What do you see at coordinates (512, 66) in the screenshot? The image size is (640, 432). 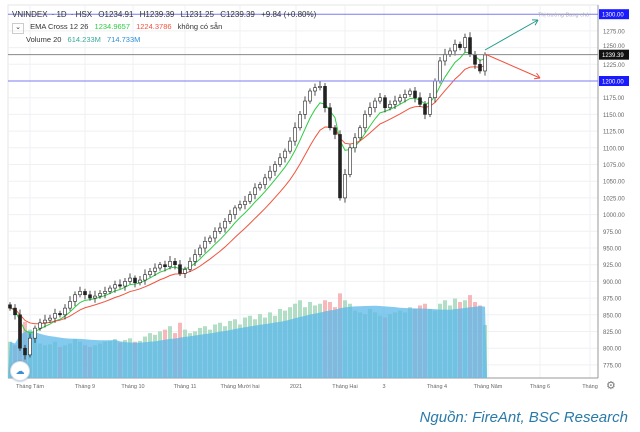 I see `bearish-arrow` at bounding box center [512, 66].